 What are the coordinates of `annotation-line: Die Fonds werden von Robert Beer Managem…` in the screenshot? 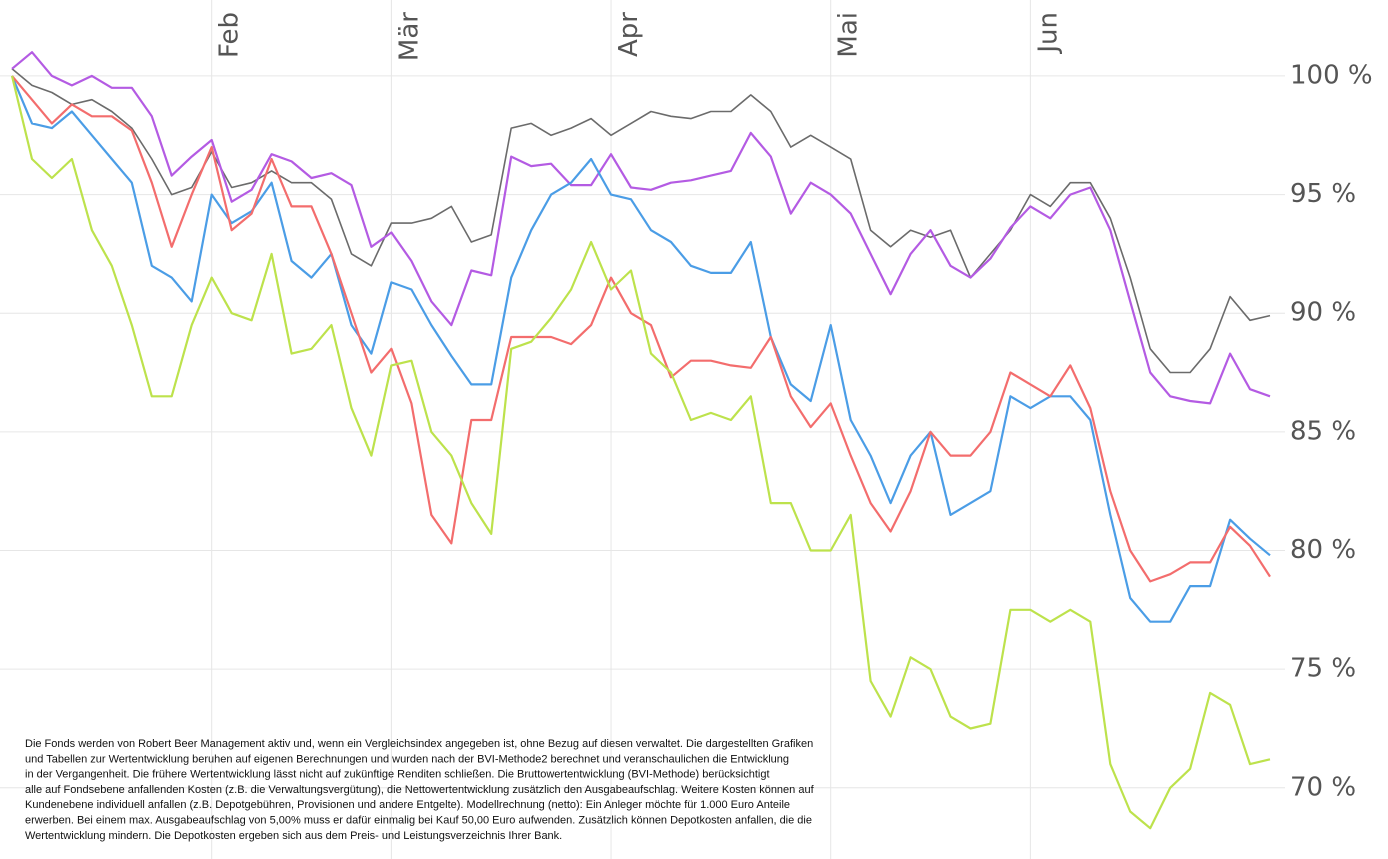 It's located at (419, 744).